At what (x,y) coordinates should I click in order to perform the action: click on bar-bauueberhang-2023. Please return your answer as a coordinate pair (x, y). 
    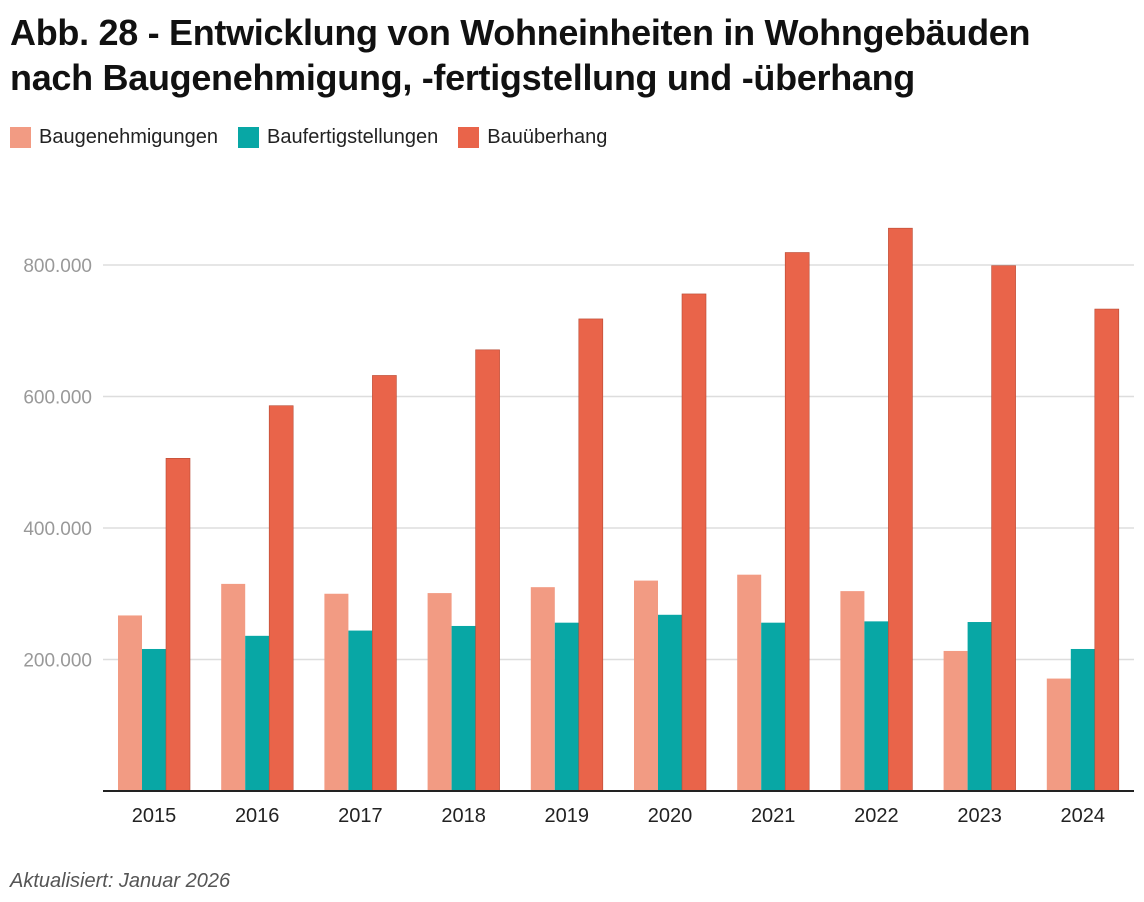
    Looking at the image, I should click on (1003, 528).